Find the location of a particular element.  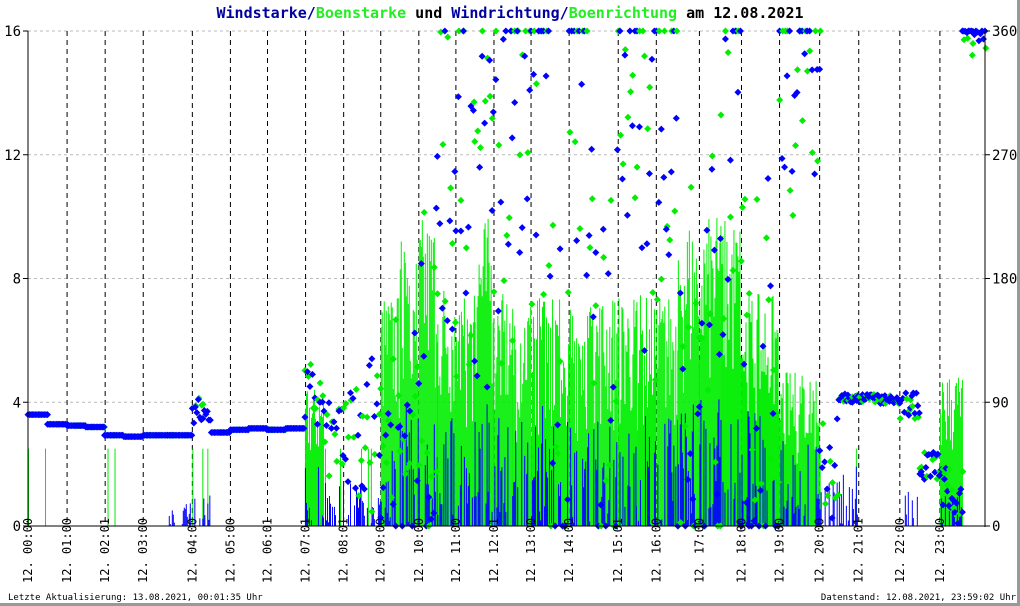

y-tick-label-right: 360 is located at coordinates (1004, 32).